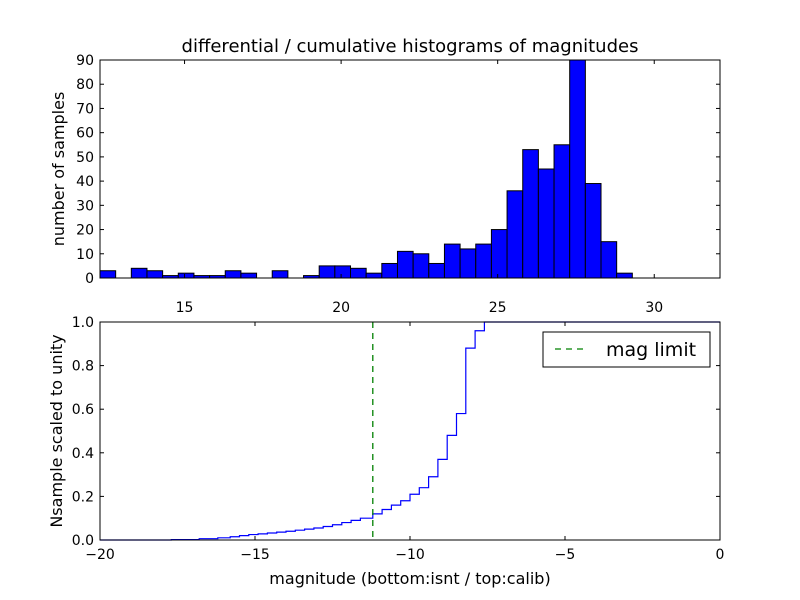 This screenshot has width=800, height=600. Describe the element at coordinates (100, 555) in the screenshot. I see `bottom-x-tick-label: −20` at that location.